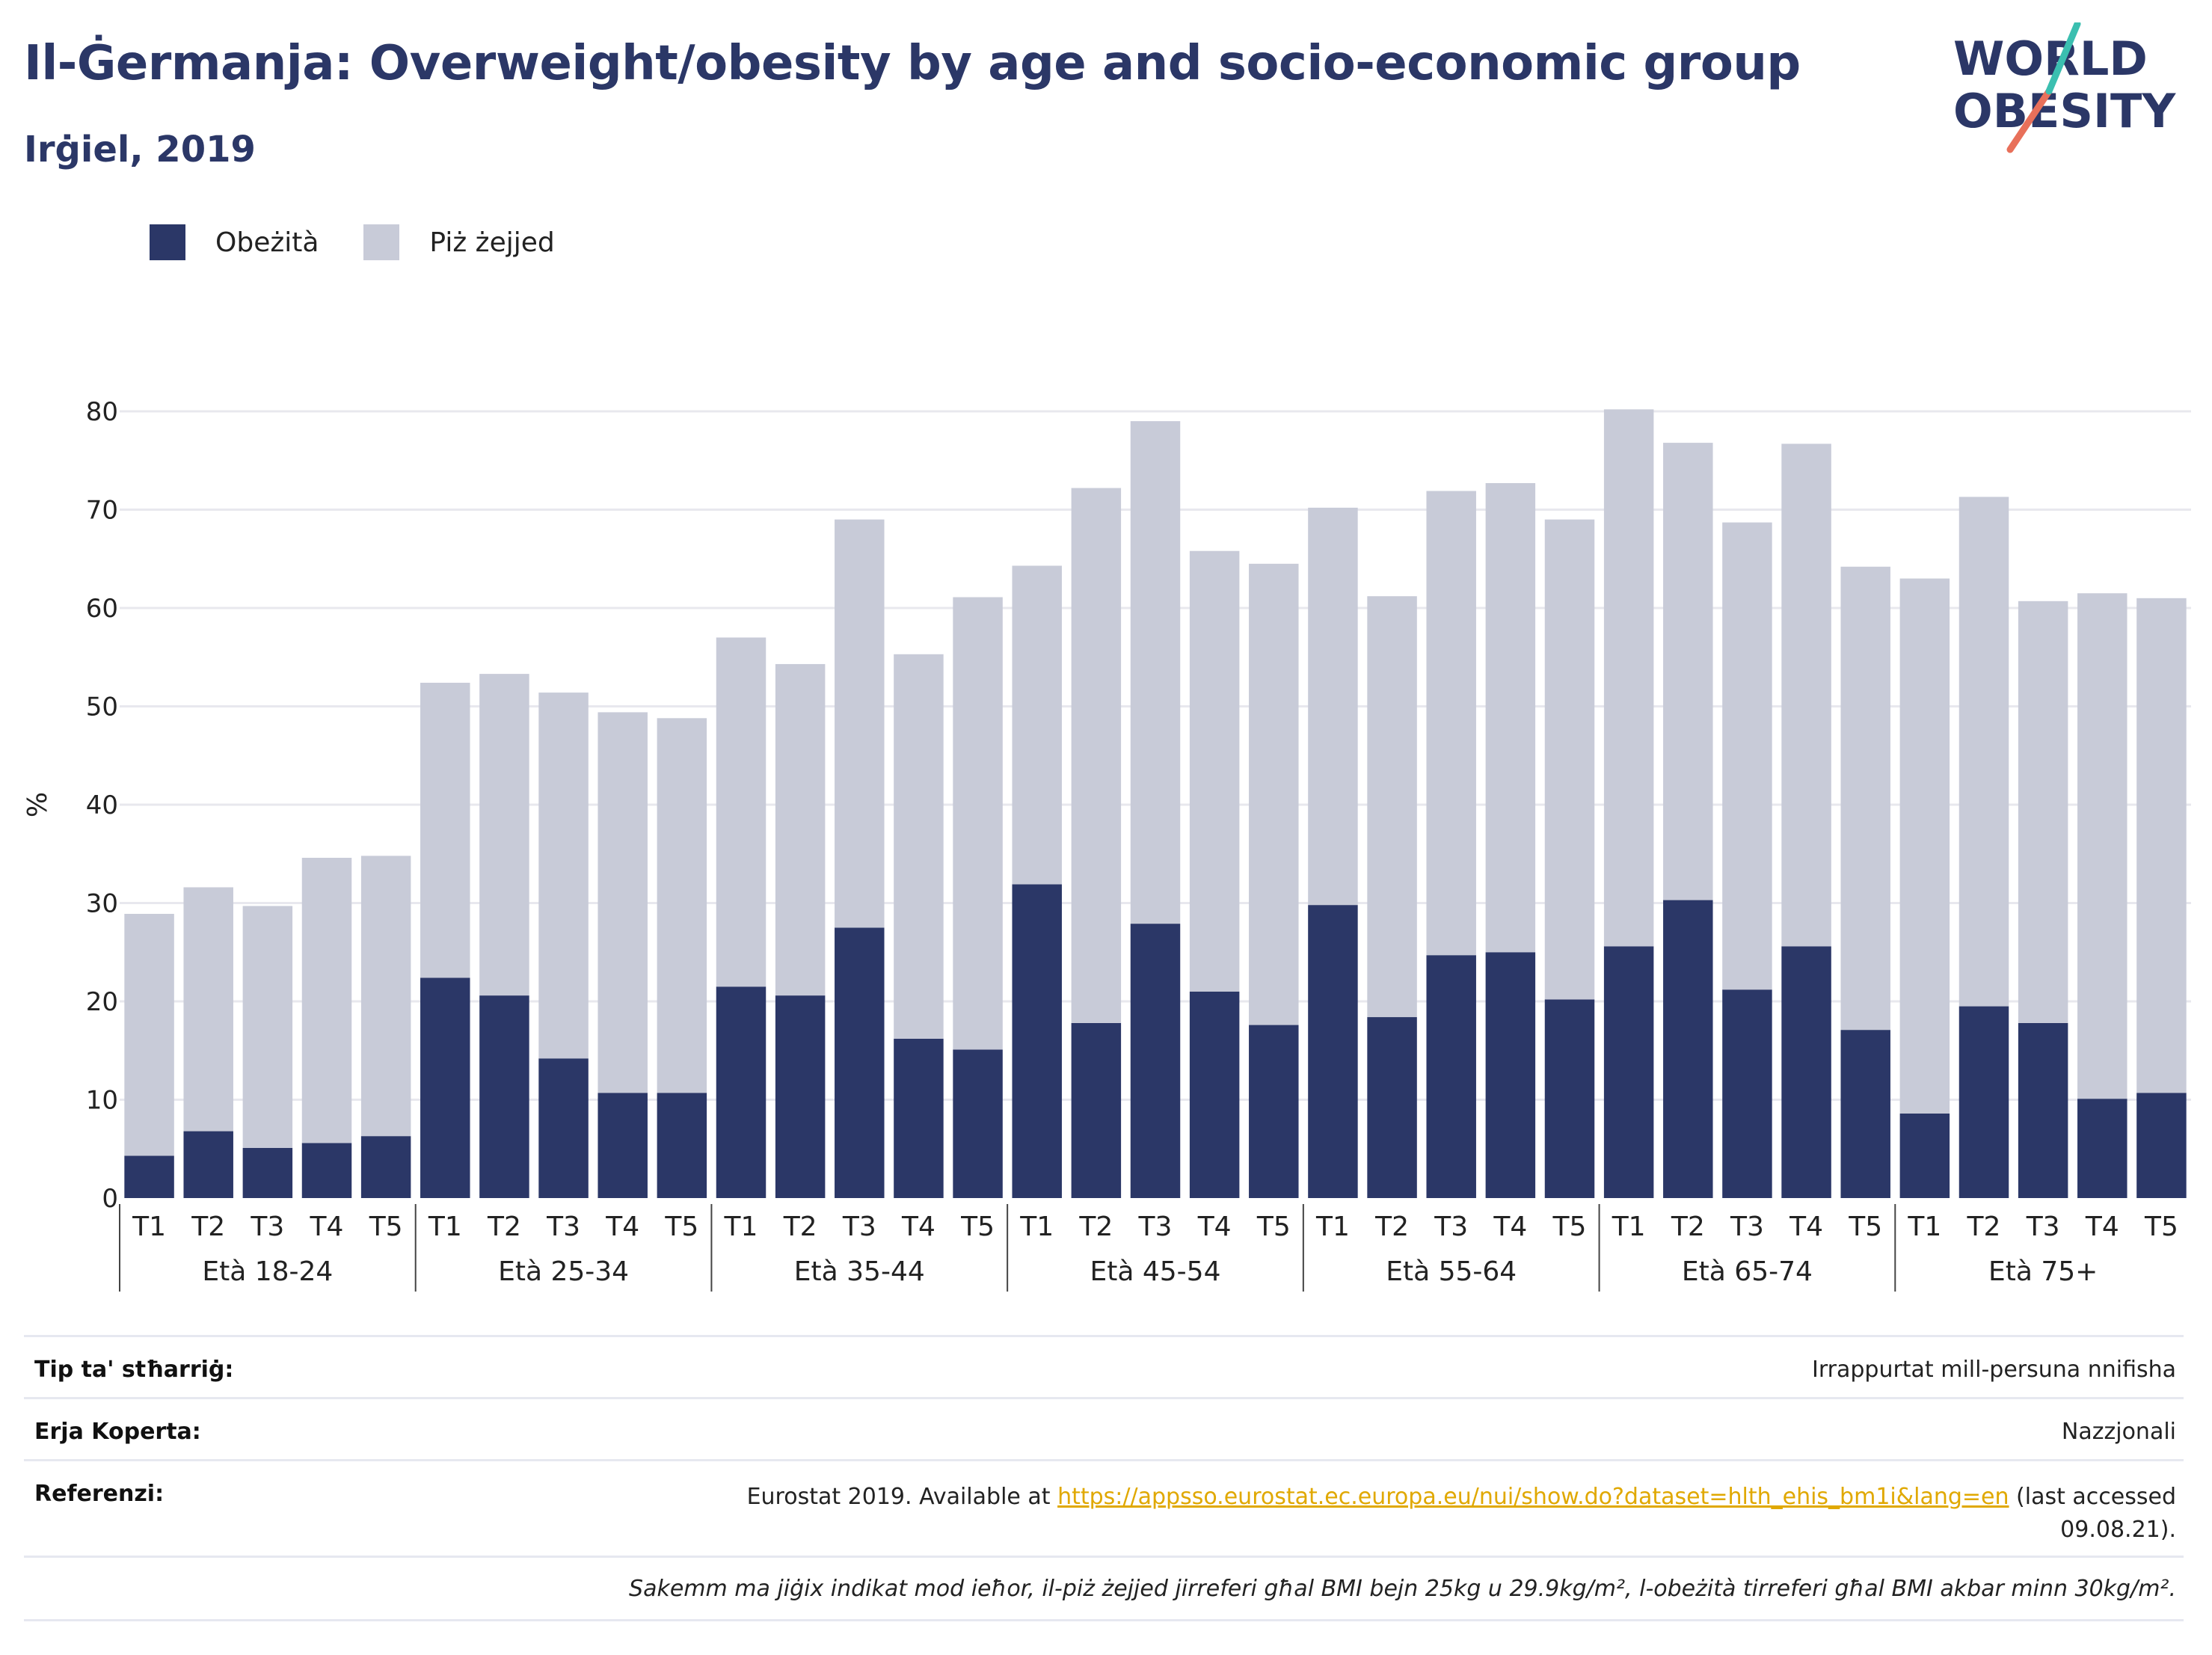 Image resolution: width=2212 pixels, height=1655 pixels. Describe the element at coordinates (859, 1271) in the screenshot. I see `group-label: Età 35-44` at that location.